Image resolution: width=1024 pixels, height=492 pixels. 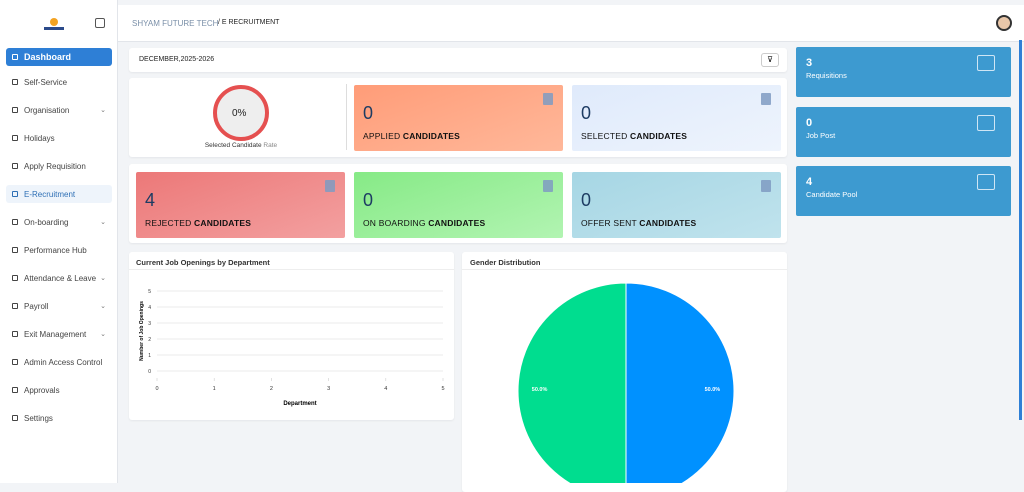 What do you see at coordinates (149, 340) in the screenshot?
I see `y-tick-label: 2` at bounding box center [149, 340].